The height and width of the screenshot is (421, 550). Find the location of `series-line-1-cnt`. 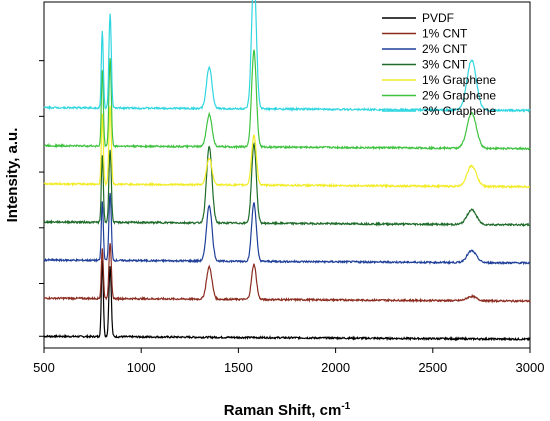

series-line-1-cnt is located at coordinates (287, 273).